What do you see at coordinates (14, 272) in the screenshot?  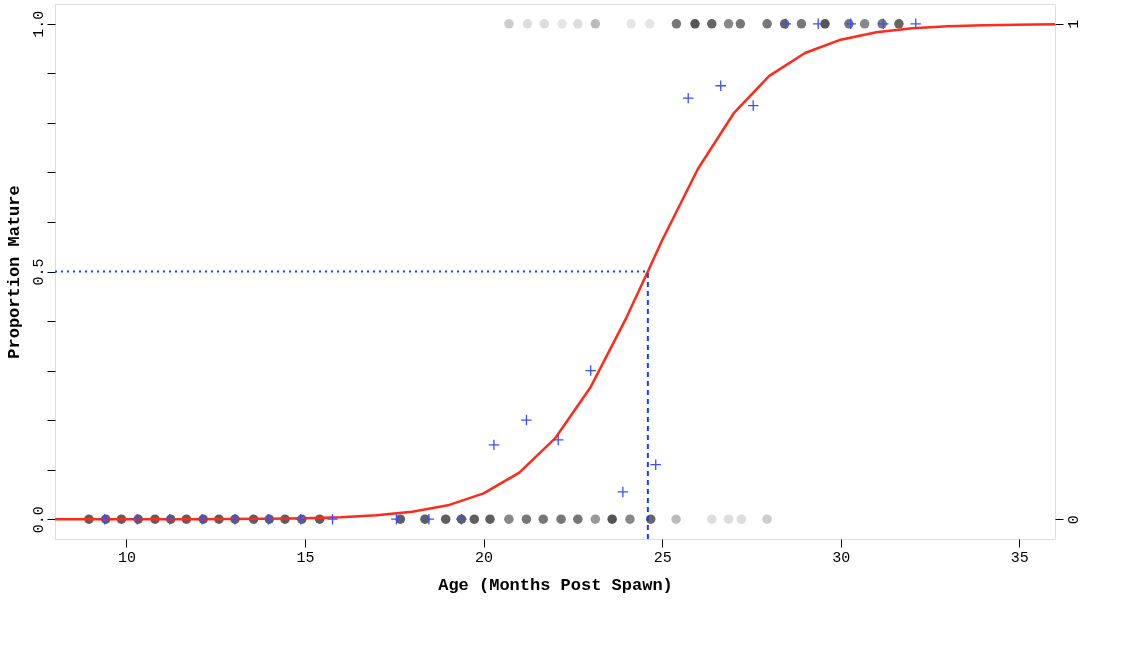 I see `y-axis-title: Proportion Mature` at bounding box center [14, 272].